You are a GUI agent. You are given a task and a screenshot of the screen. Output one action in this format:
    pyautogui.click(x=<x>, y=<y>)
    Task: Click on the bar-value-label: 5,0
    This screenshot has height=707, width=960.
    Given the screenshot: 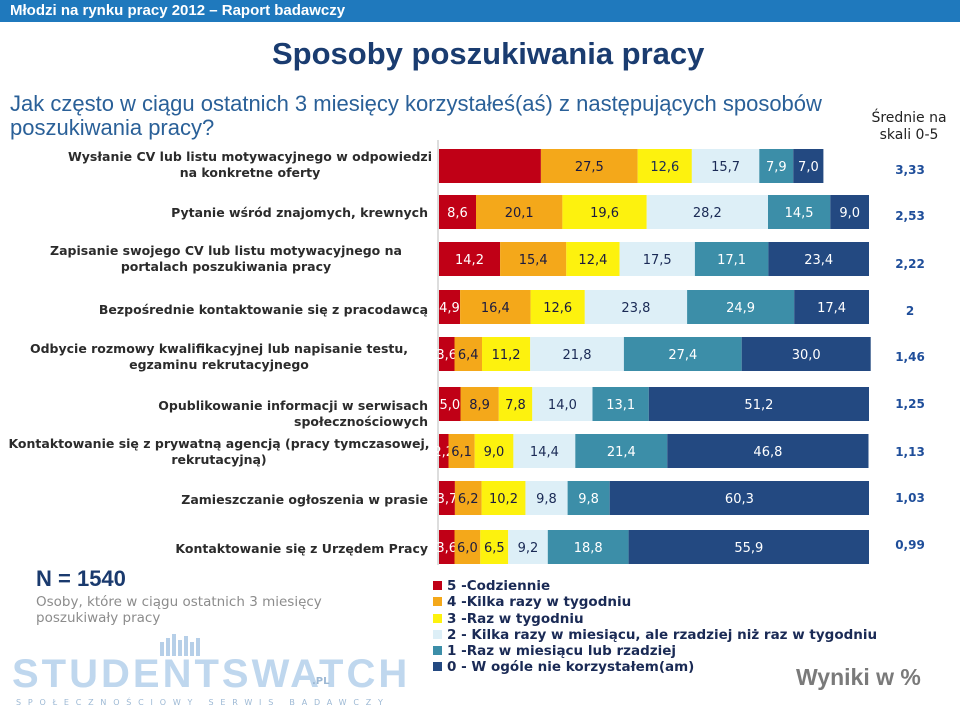 What is the action you would take?
    pyautogui.click(x=449, y=405)
    